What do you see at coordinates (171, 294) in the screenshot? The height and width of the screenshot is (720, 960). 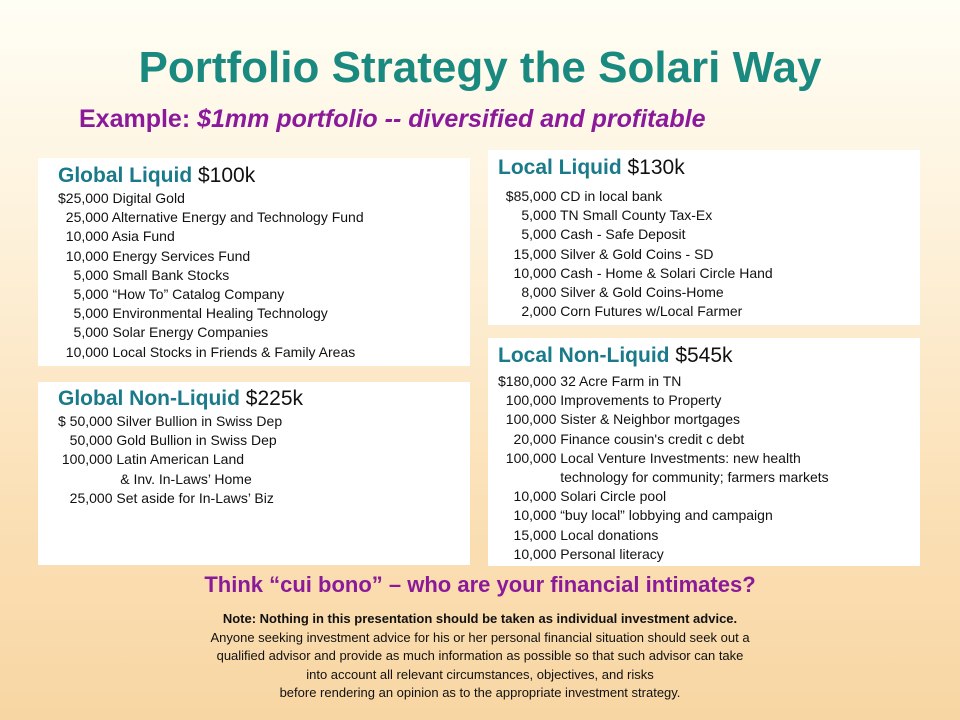 I see `list-item: 5,000 “How To” Catalog Company` at bounding box center [171, 294].